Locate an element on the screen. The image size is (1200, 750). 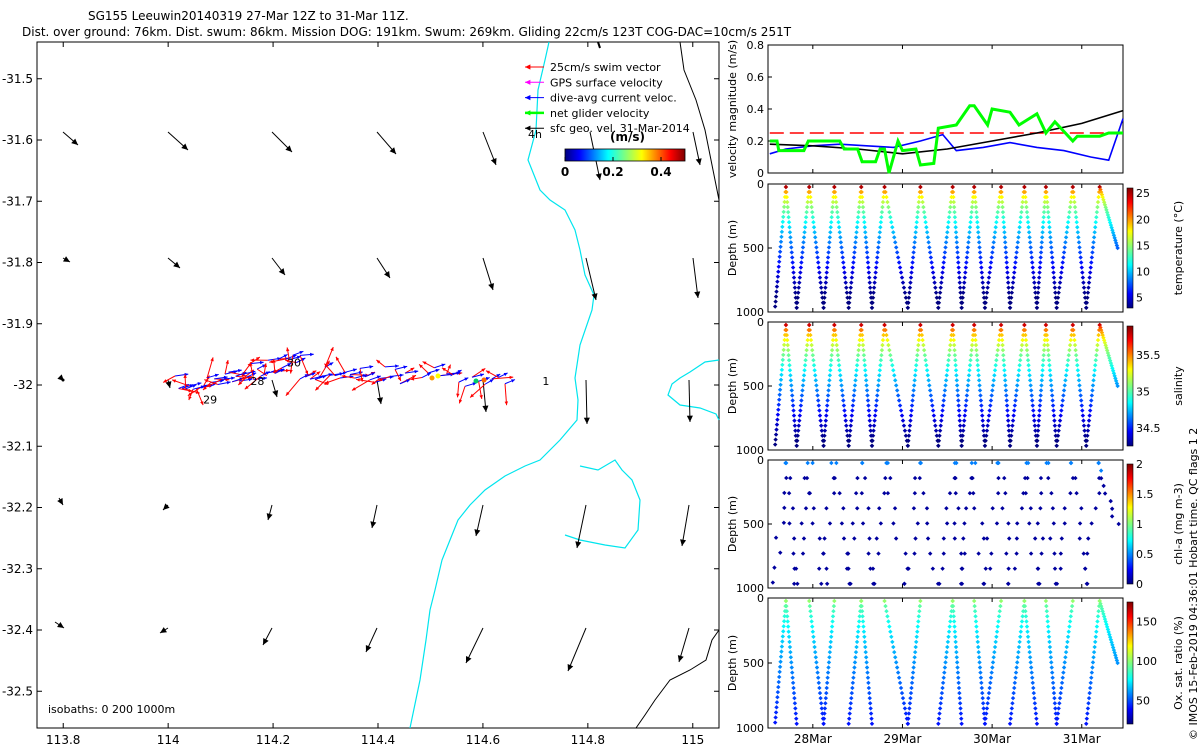
colorbar-tick-label: 2 is located at coordinates (1139, 464).